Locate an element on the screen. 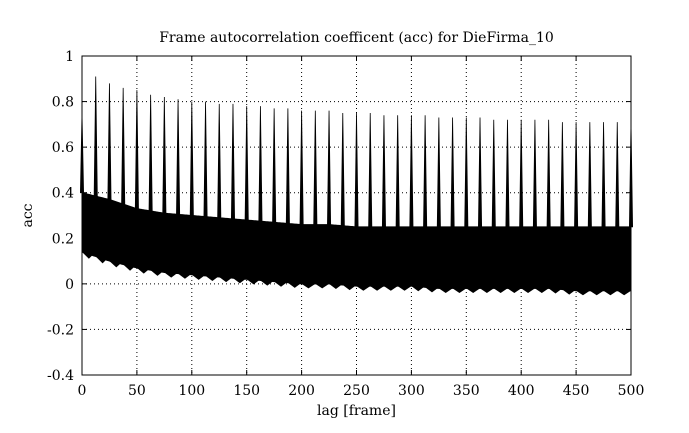 The image size is (689, 433). x-tick-label: 450 is located at coordinates (576, 391).